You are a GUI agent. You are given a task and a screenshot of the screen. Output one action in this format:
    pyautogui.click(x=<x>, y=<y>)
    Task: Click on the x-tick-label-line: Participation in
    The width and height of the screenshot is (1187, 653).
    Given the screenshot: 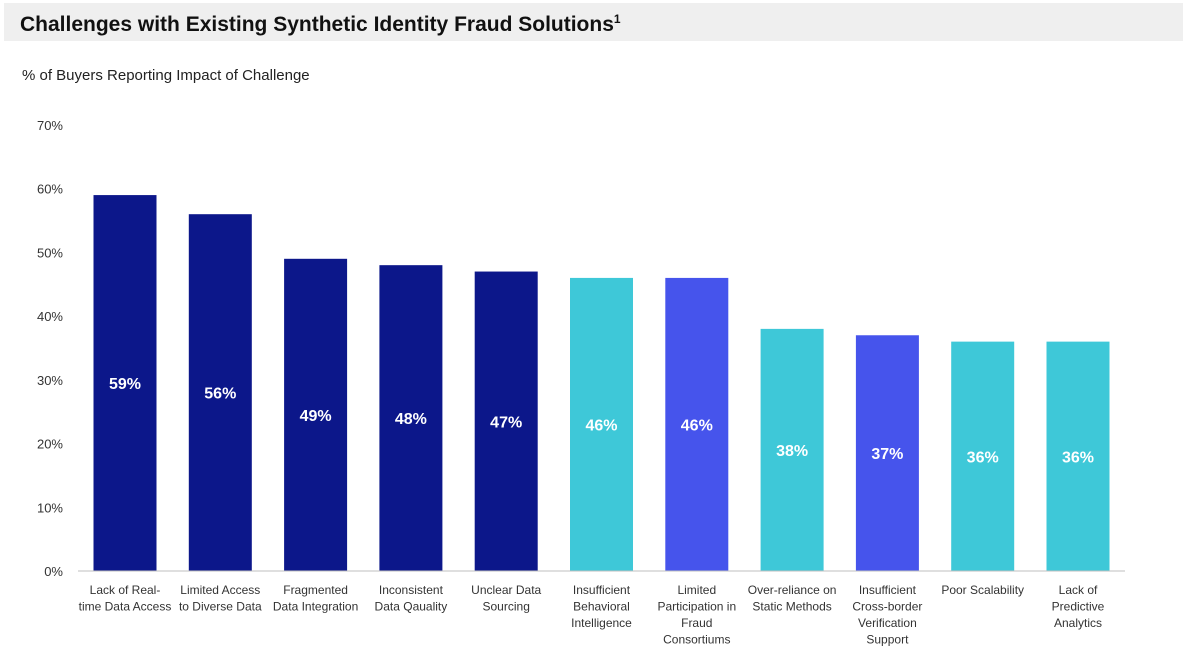 What is the action you would take?
    pyautogui.click(x=696, y=607)
    